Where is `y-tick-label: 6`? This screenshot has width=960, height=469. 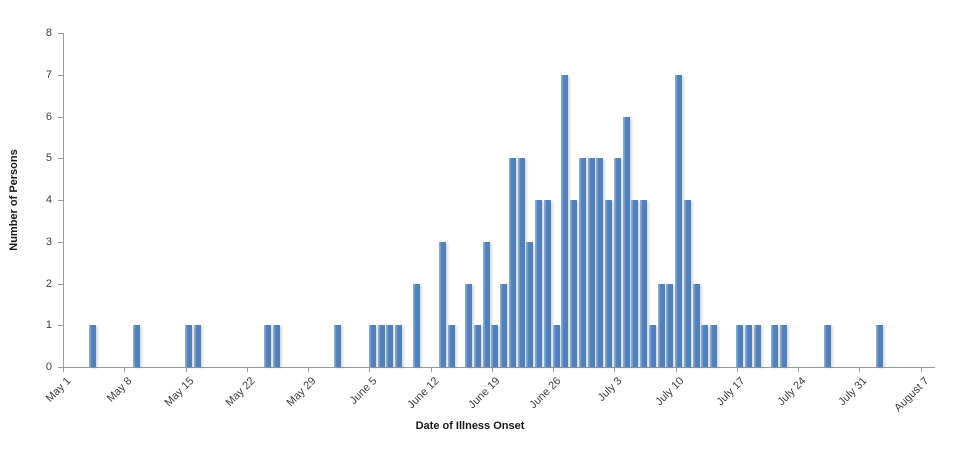 y-tick-label: 6 is located at coordinates (48, 116).